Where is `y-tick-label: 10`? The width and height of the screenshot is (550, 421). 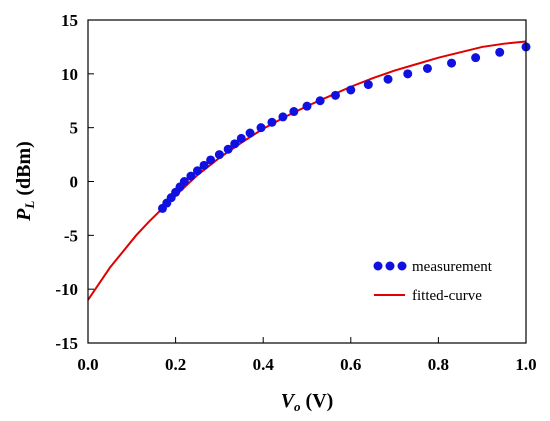
y-tick-label: 10 is located at coordinates (69, 74).